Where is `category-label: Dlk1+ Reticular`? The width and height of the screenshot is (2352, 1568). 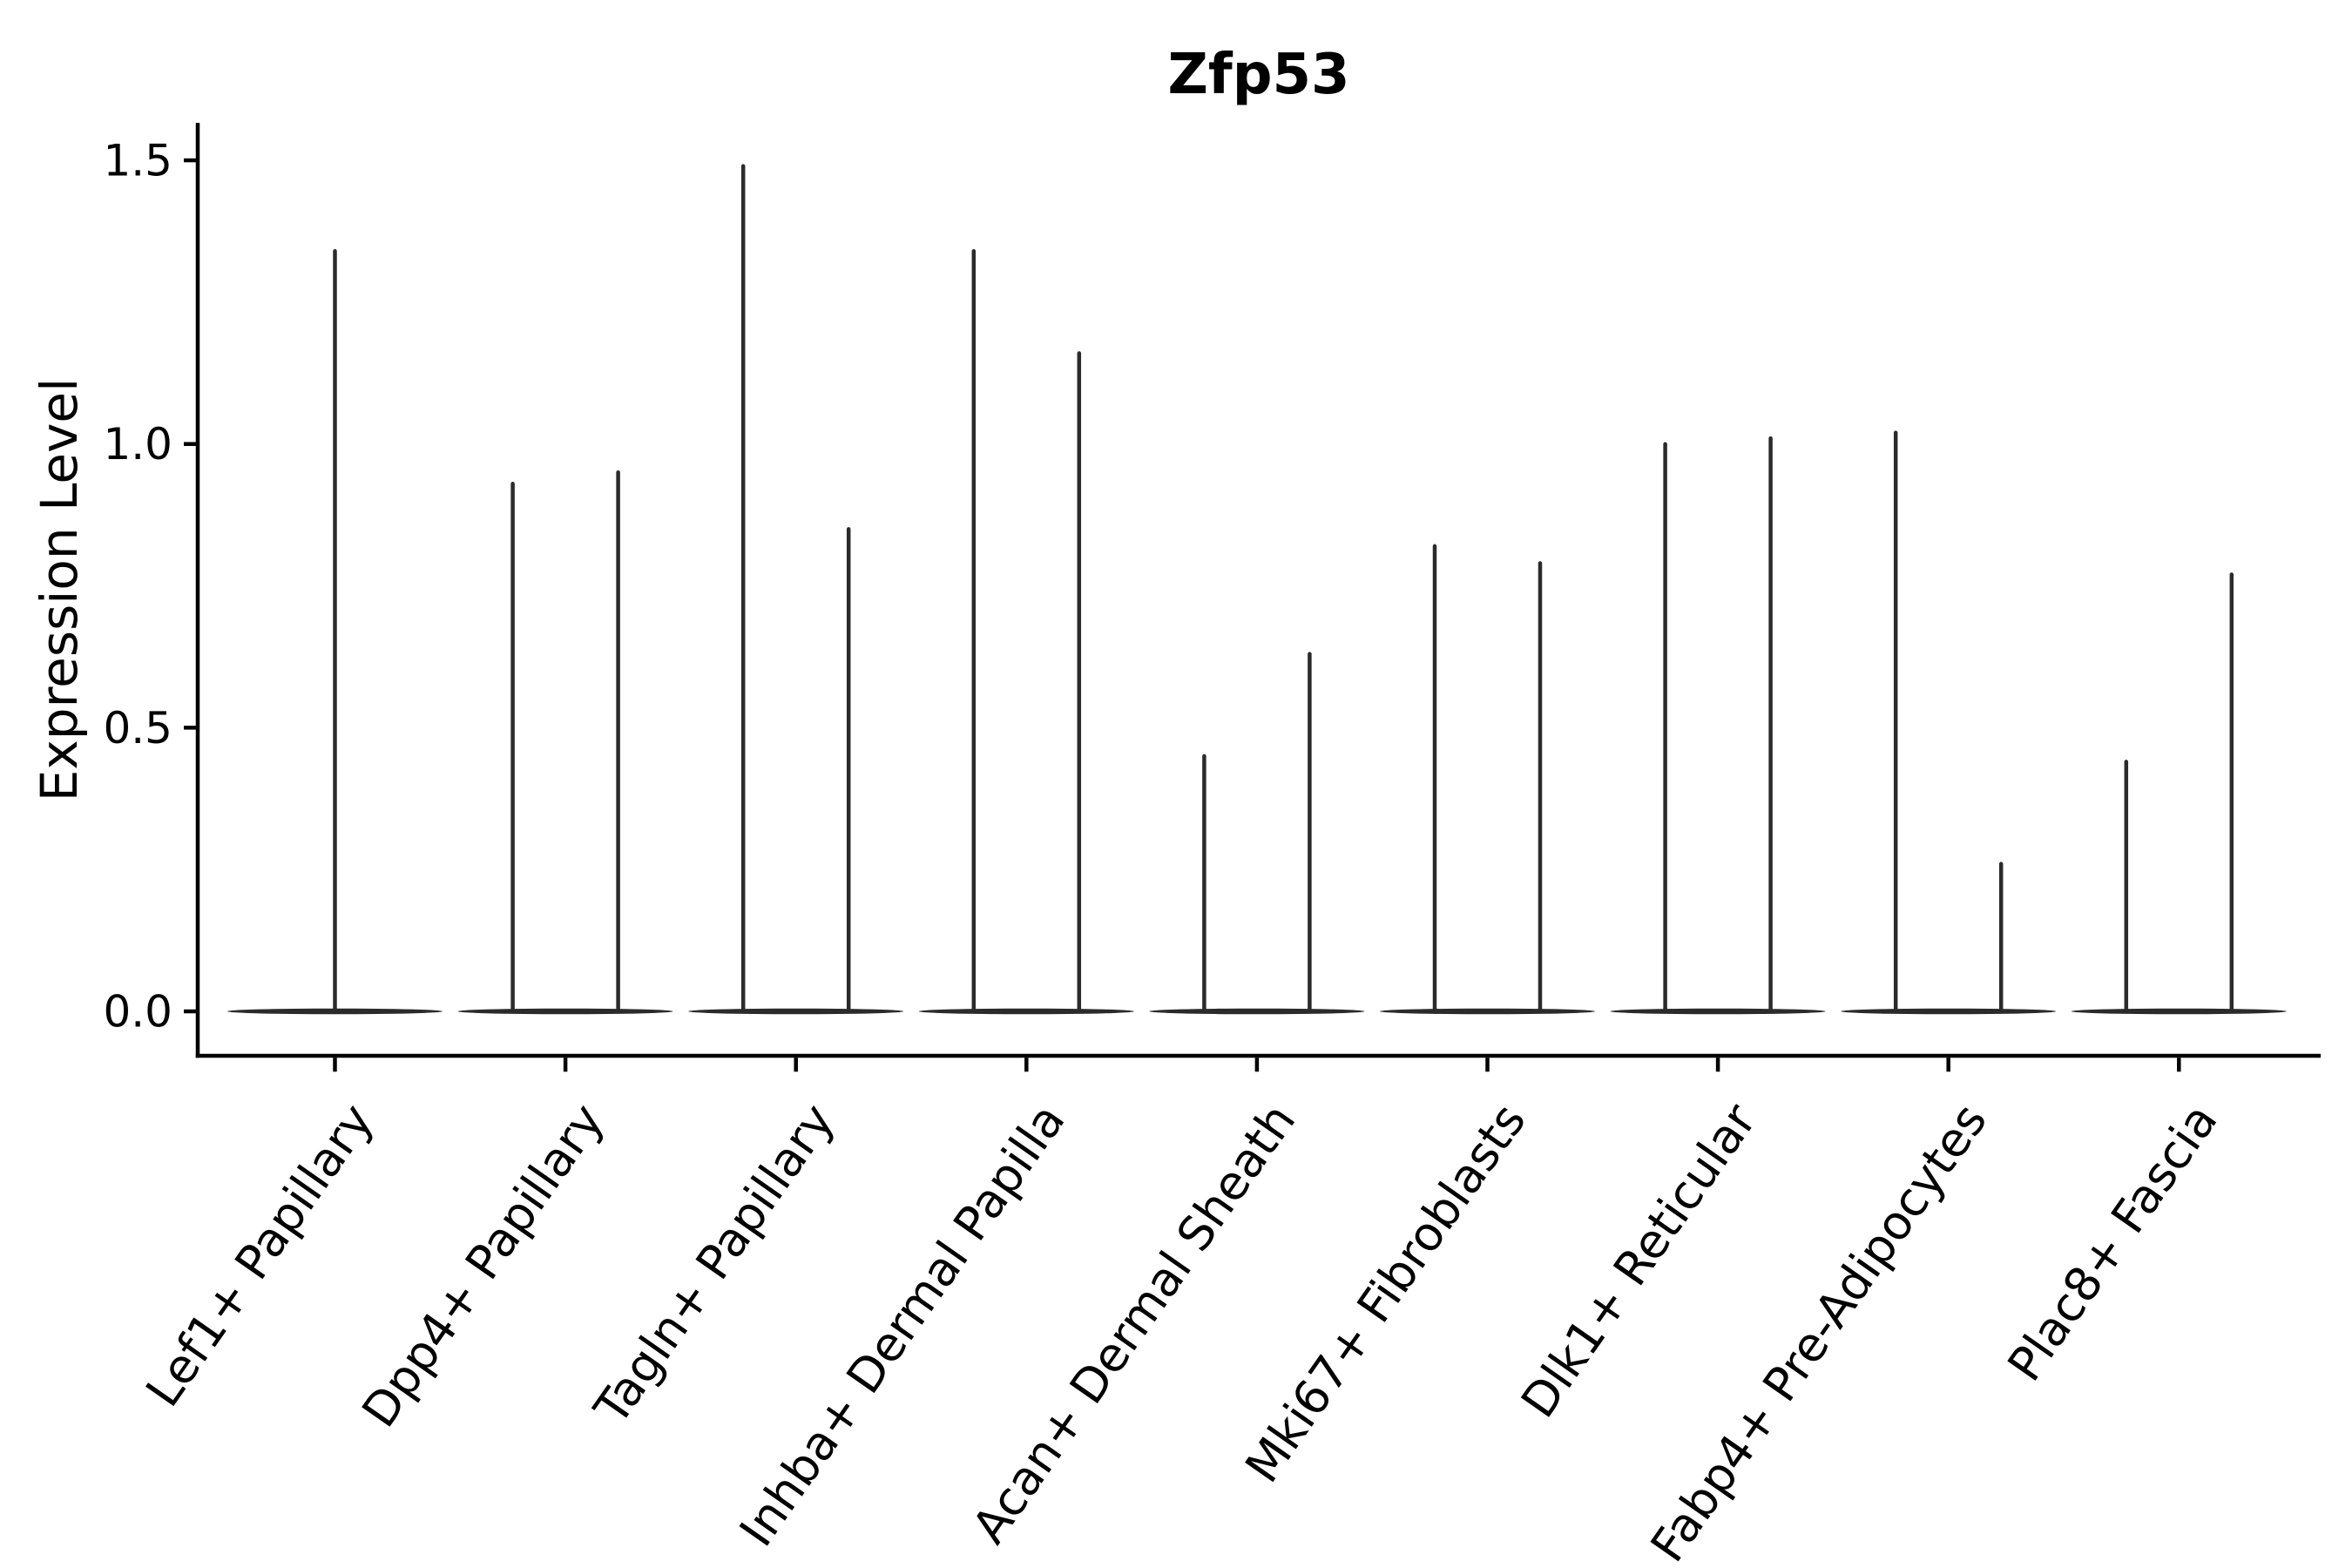
category-label: Dlk1+ Reticular is located at coordinates (1639, 1260).